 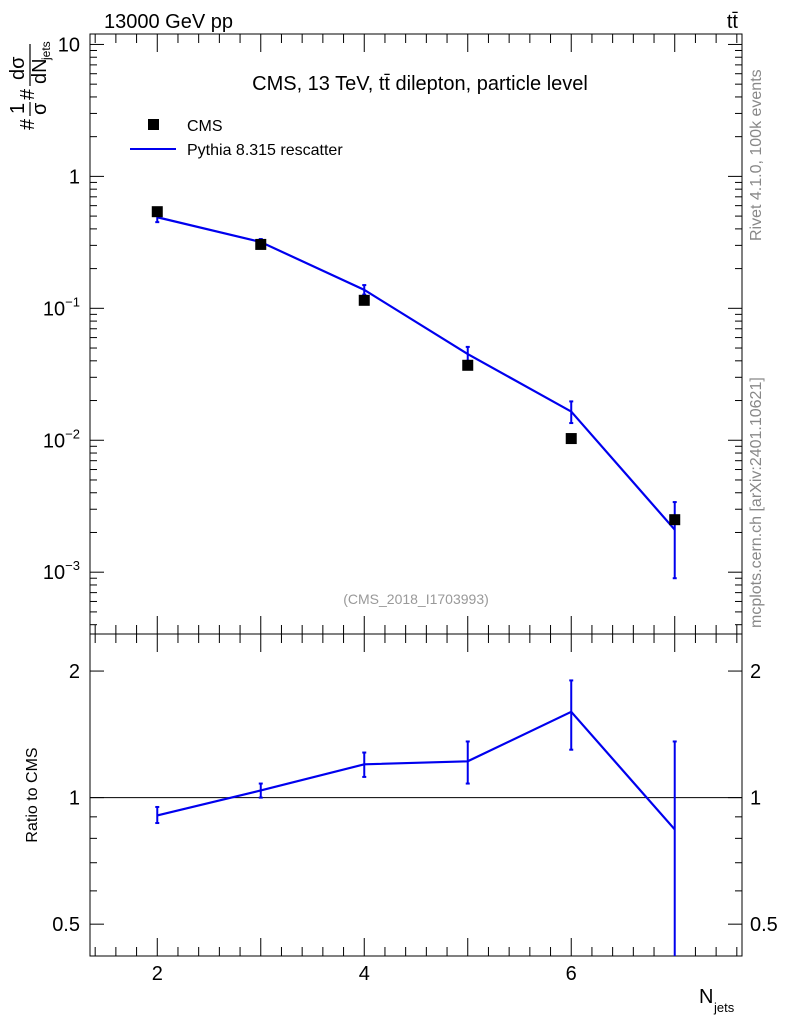 I want to click on ratio-y-tick-label-left: 0.5, so click(x=66, y=925).